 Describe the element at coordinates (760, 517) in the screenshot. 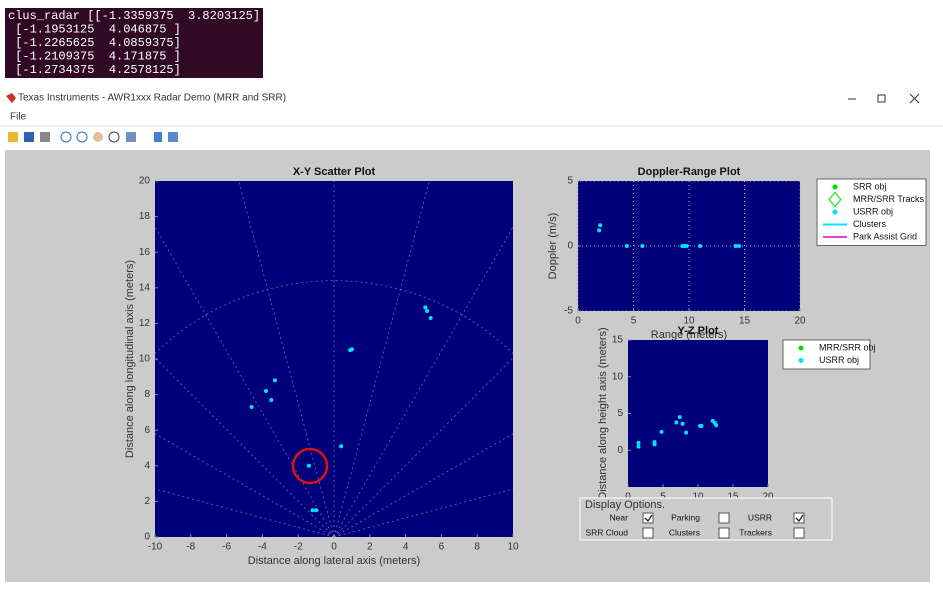

I see `option-label: USRR` at that location.